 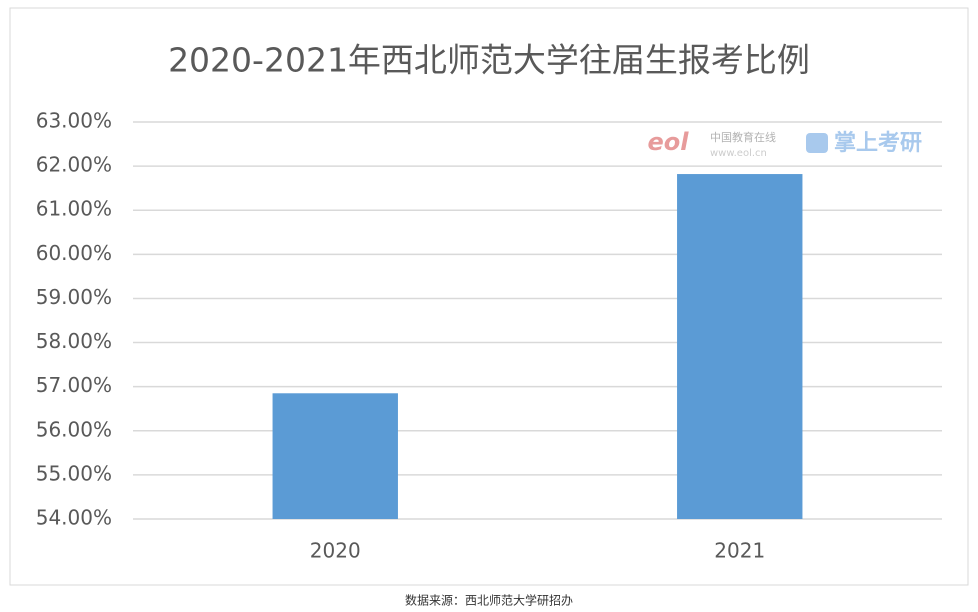 I want to click on watermark-site-name: 中国教育在线, so click(x=743, y=137).